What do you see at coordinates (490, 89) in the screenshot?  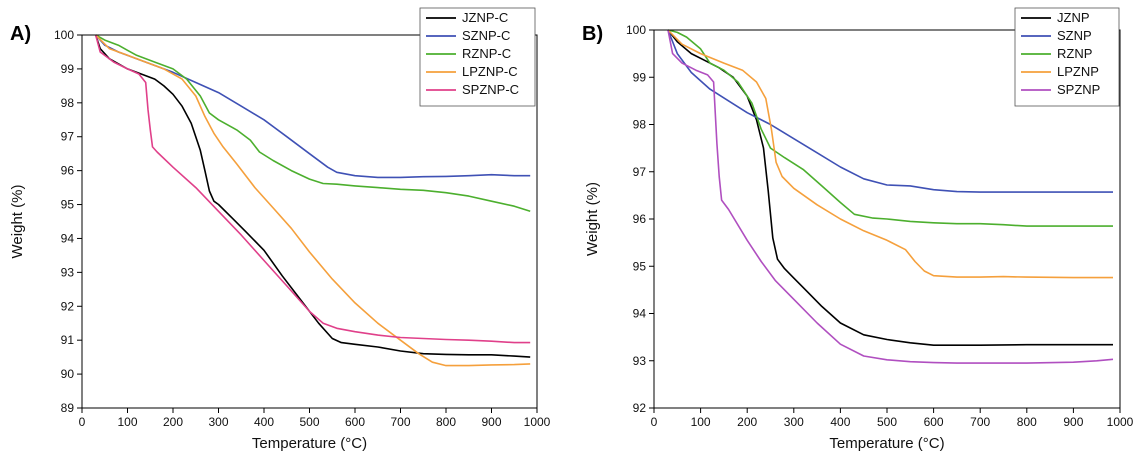 I see `legend-label: SPZNP-C` at bounding box center [490, 89].